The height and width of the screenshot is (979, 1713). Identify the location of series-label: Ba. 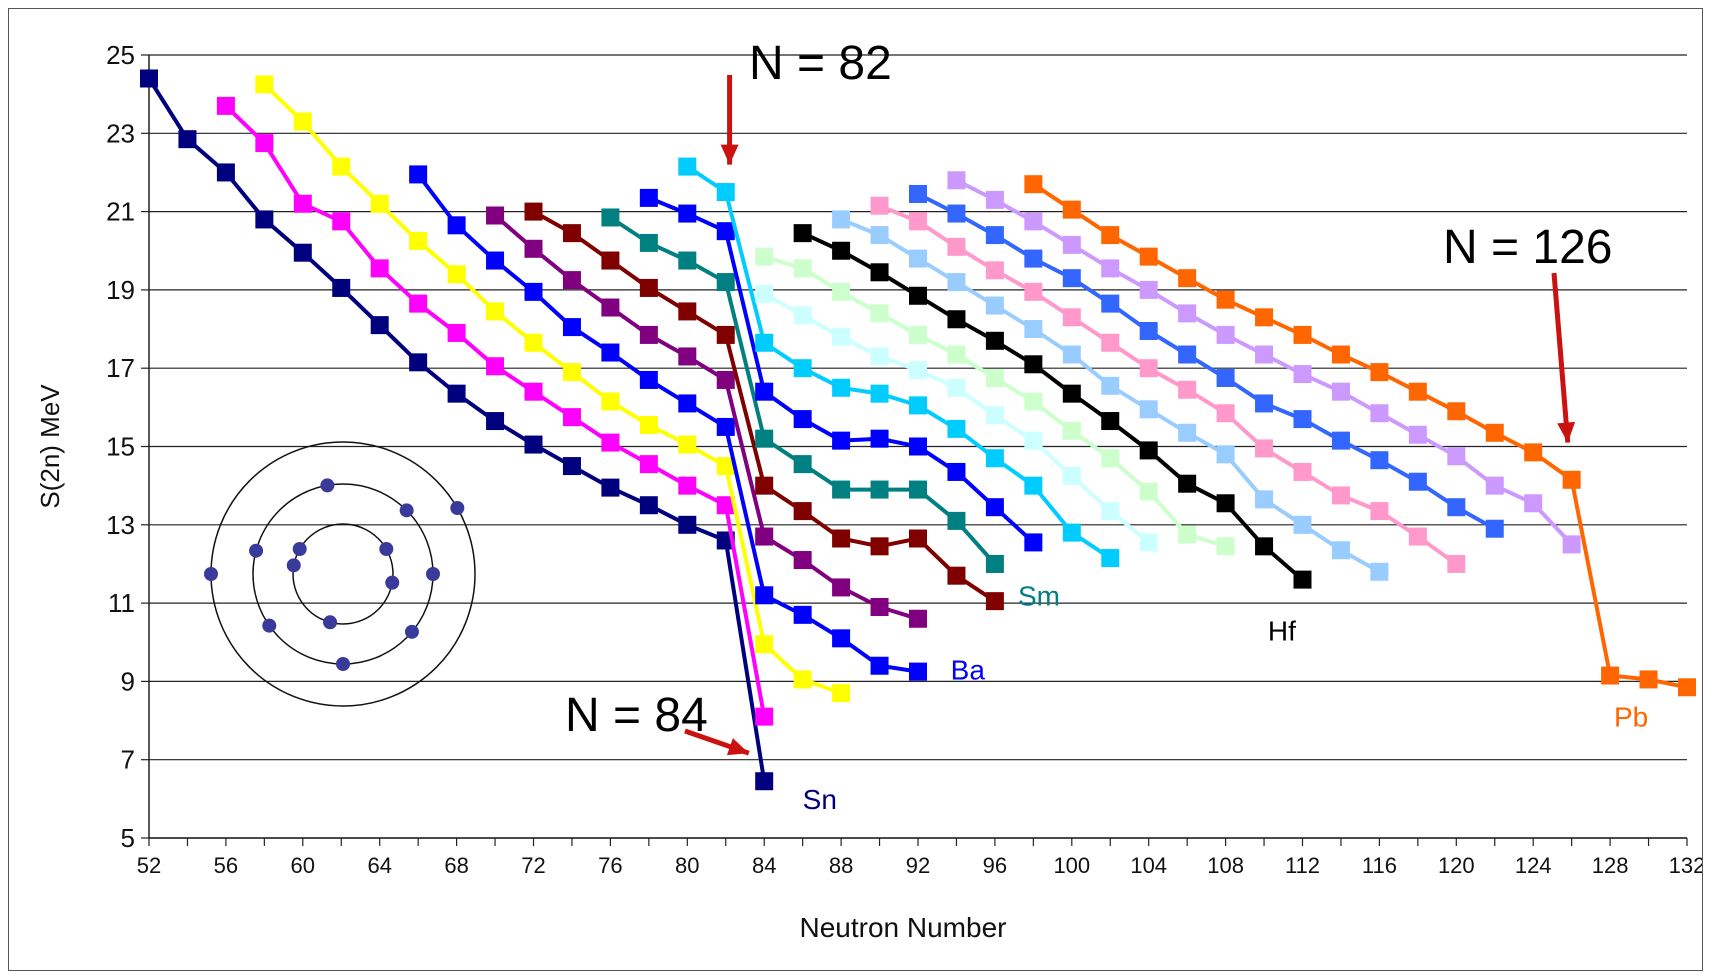
(968, 670).